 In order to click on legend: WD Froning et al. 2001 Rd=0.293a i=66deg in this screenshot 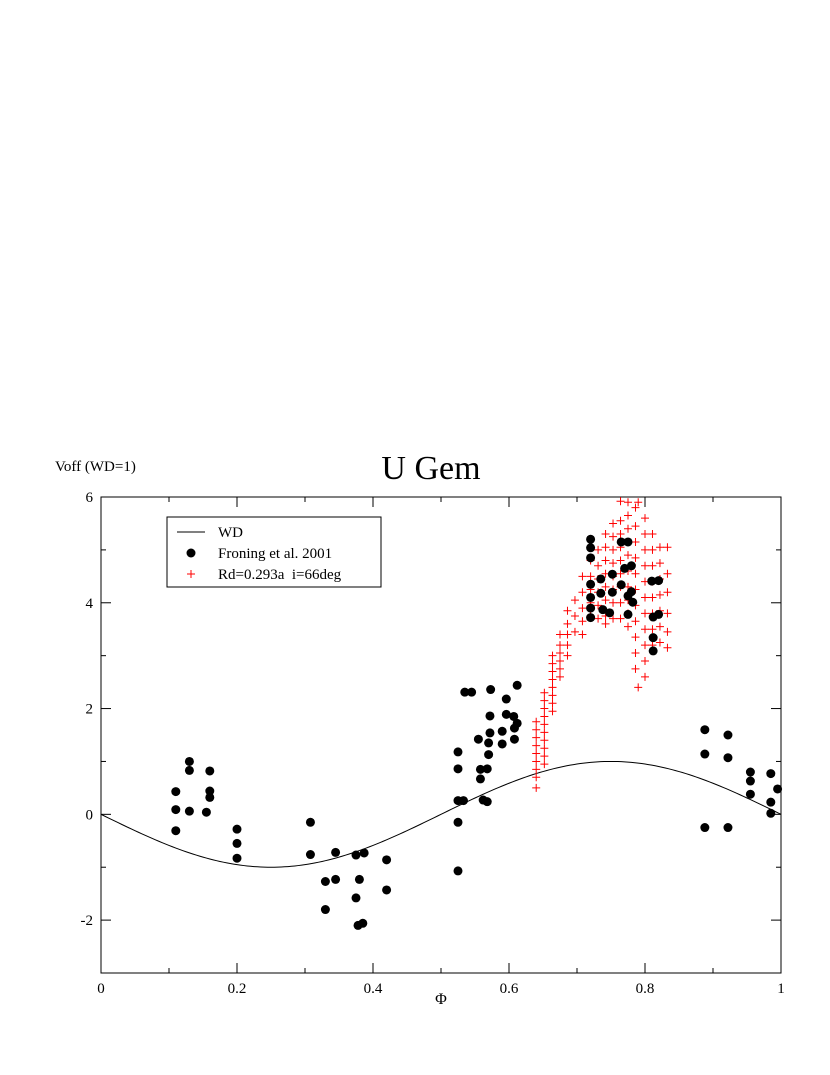, I will do `click(274, 552)`.